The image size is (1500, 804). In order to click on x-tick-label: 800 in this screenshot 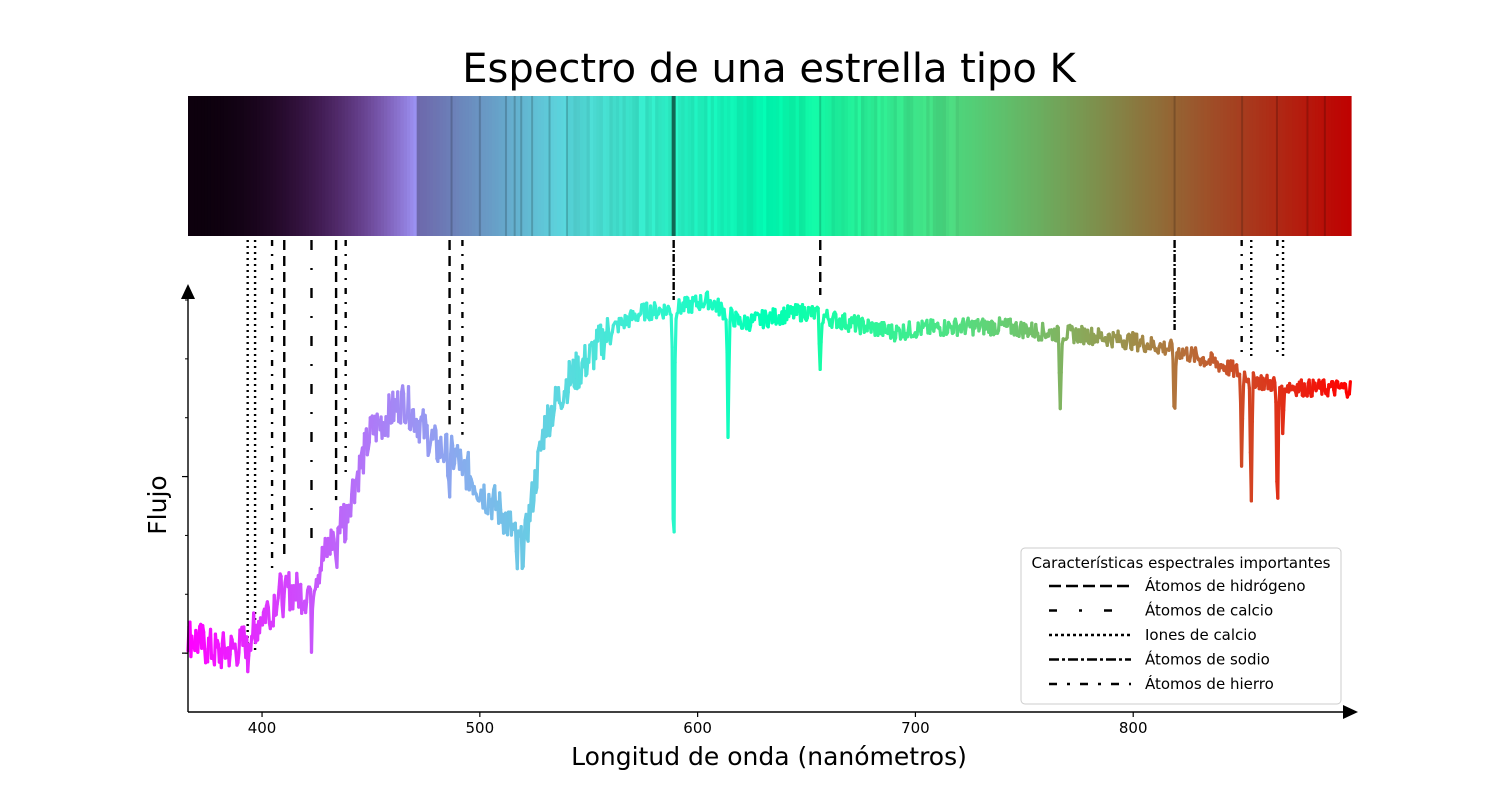, I will do `click(1133, 728)`.